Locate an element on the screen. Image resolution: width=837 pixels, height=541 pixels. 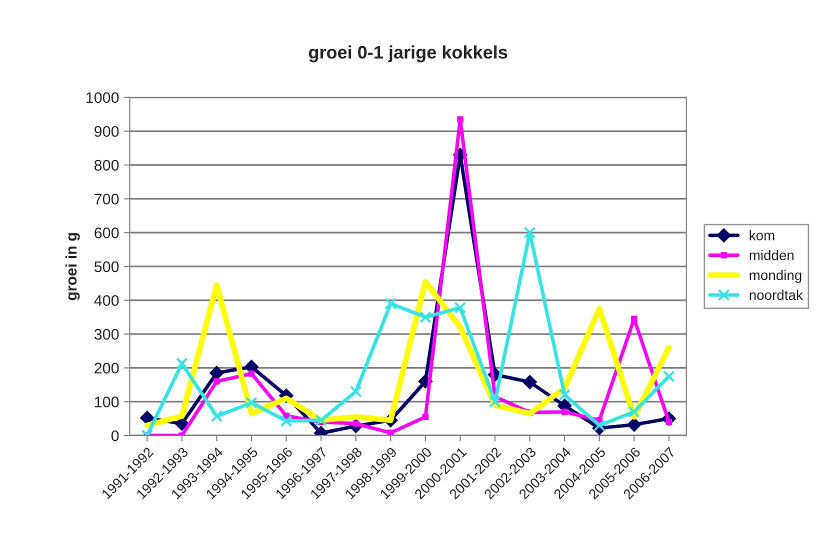
legend-label: noordtak is located at coordinates (776, 295).